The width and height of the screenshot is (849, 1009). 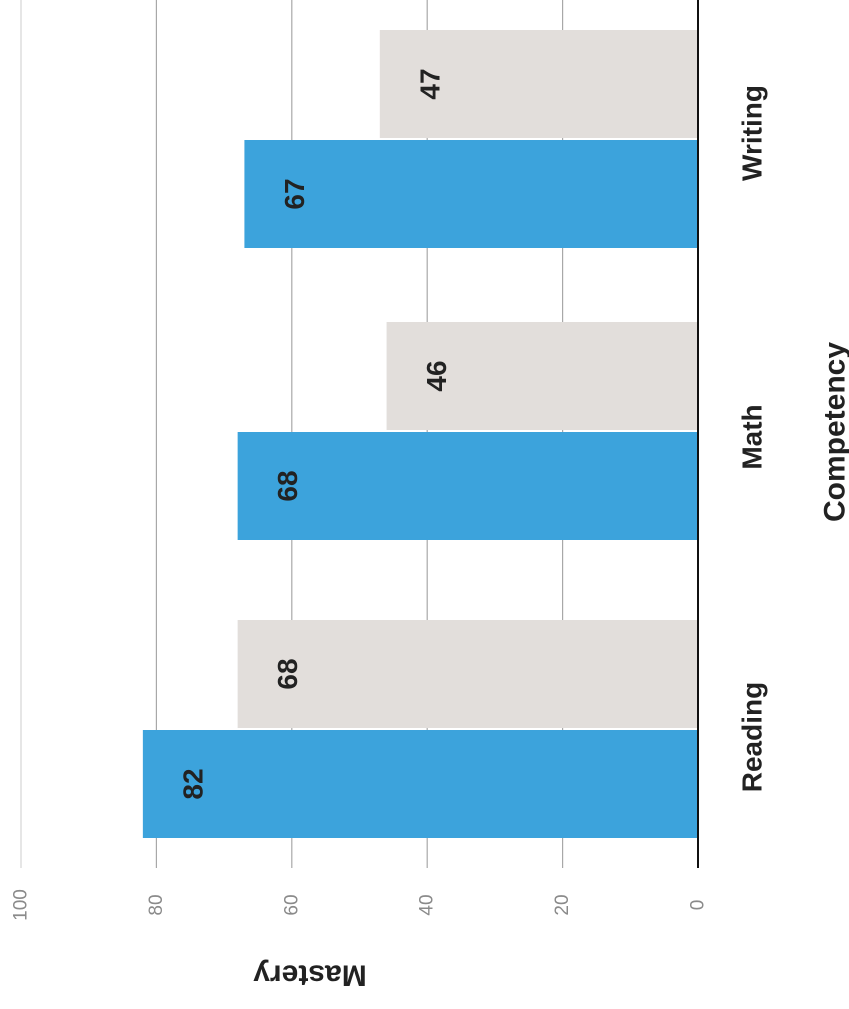 What do you see at coordinates (294, 193) in the screenshot?
I see `data-label-writing-series-1: 67` at bounding box center [294, 193].